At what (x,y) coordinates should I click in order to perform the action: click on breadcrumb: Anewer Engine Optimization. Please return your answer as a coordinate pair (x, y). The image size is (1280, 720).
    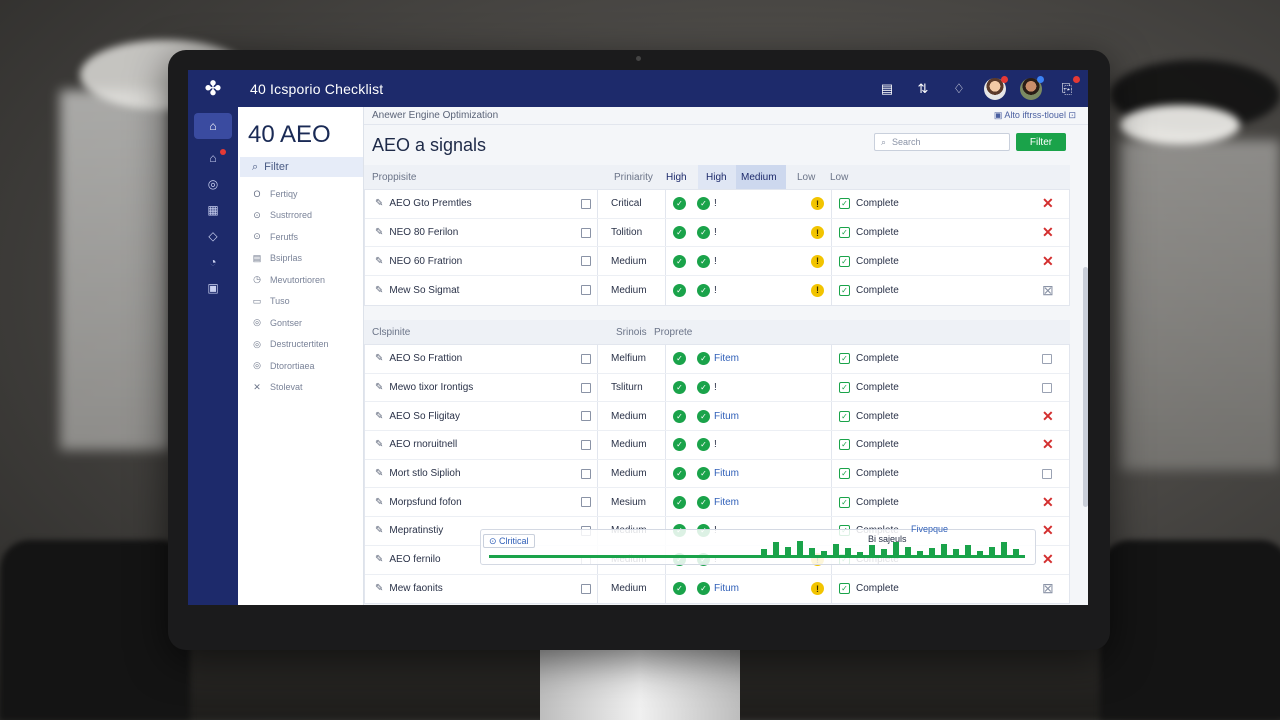
    Looking at the image, I should click on (435, 115).